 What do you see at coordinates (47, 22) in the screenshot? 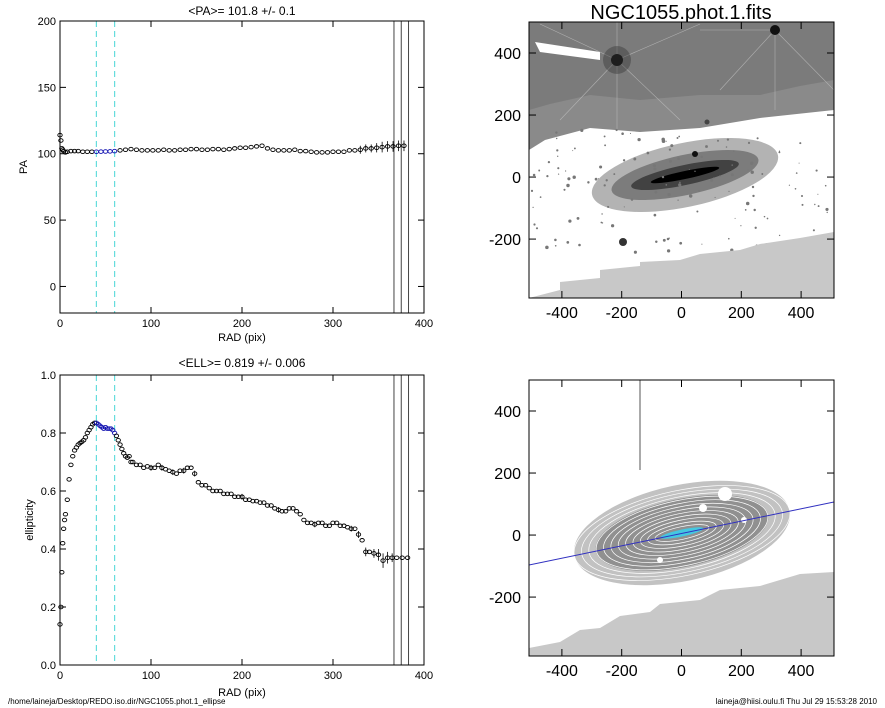
I see `pa-y-tick-label: 200` at bounding box center [47, 22].